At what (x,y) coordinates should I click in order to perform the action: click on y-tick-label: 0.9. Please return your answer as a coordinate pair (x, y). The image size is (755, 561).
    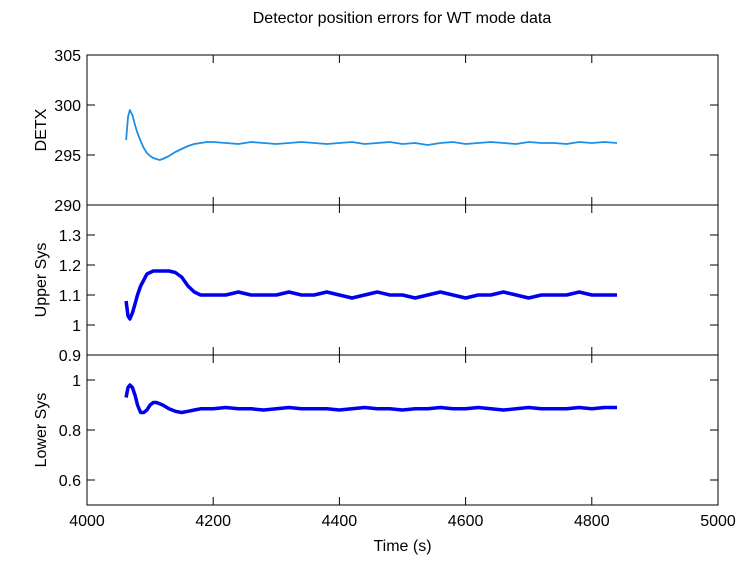
    Looking at the image, I should click on (70, 356).